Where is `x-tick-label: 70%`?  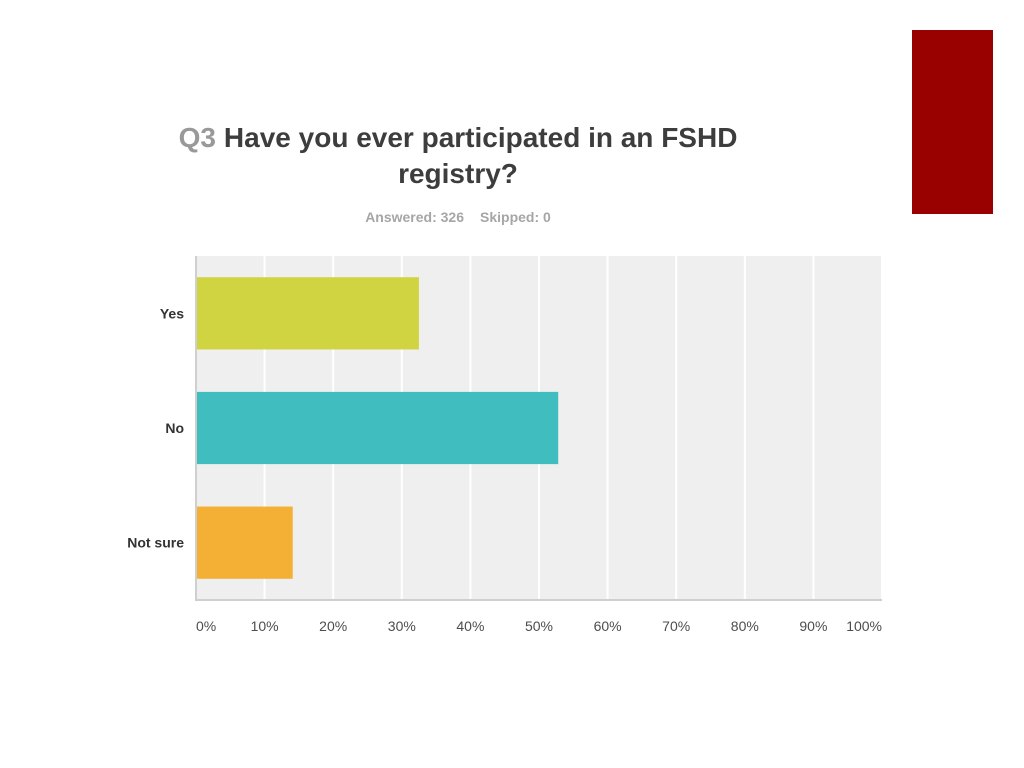 x-tick-label: 70% is located at coordinates (676, 626).